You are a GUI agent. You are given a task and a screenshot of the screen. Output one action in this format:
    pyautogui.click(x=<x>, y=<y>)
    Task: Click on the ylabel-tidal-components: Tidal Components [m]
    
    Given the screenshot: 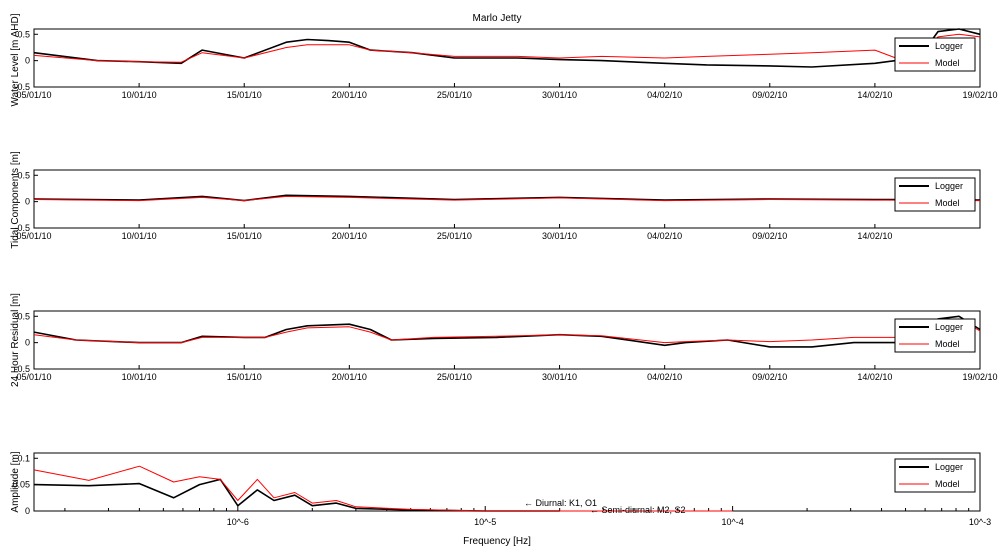 What is the action you would take?
    pyautogui.click(x=15, y=200)
    